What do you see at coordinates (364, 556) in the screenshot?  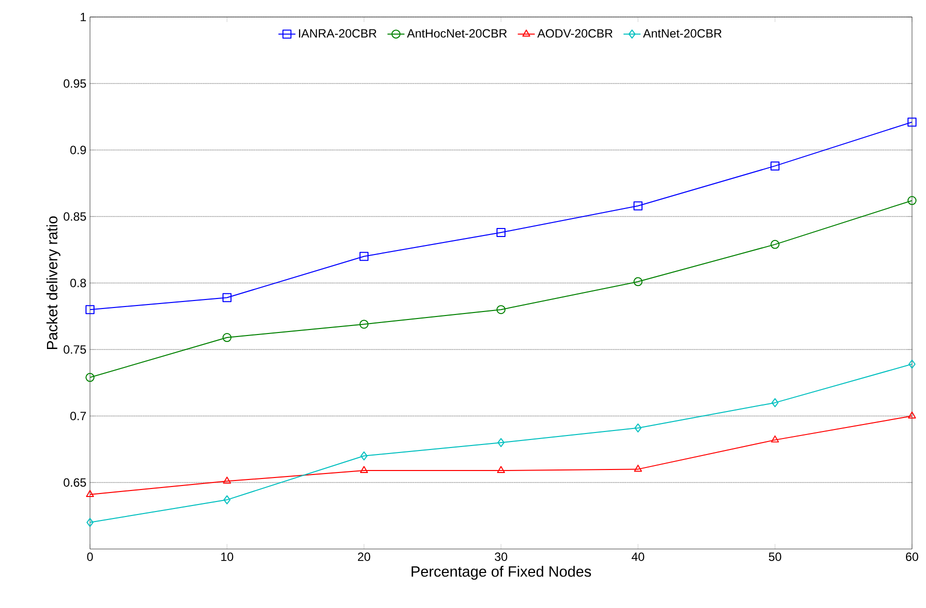 I see `x-tick-label: 20` at bounding box center [364, 556].